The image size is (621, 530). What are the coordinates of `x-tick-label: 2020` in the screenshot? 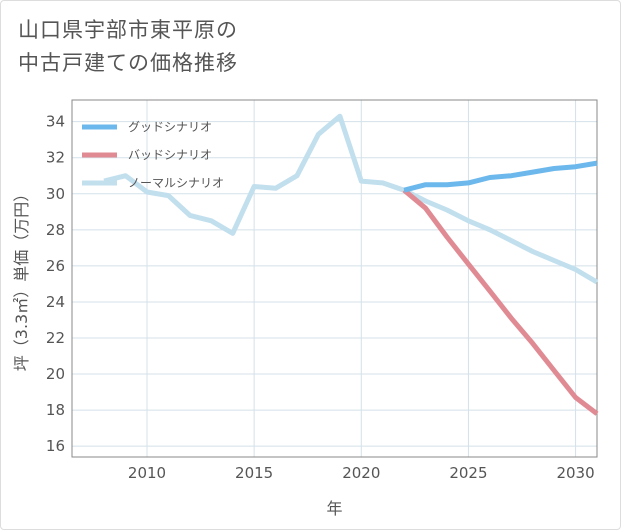 It's located at (361, 473).